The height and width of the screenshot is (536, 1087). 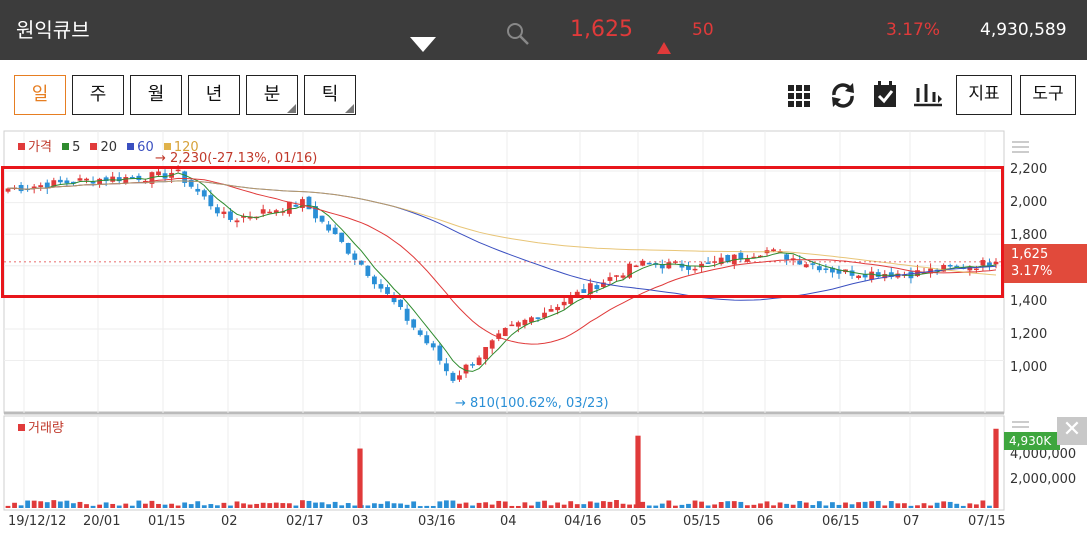 What do you see at coordinates (305, 521) in the screenshot?
I see `date-tick: 02/17` at bounding box center [305, 521].